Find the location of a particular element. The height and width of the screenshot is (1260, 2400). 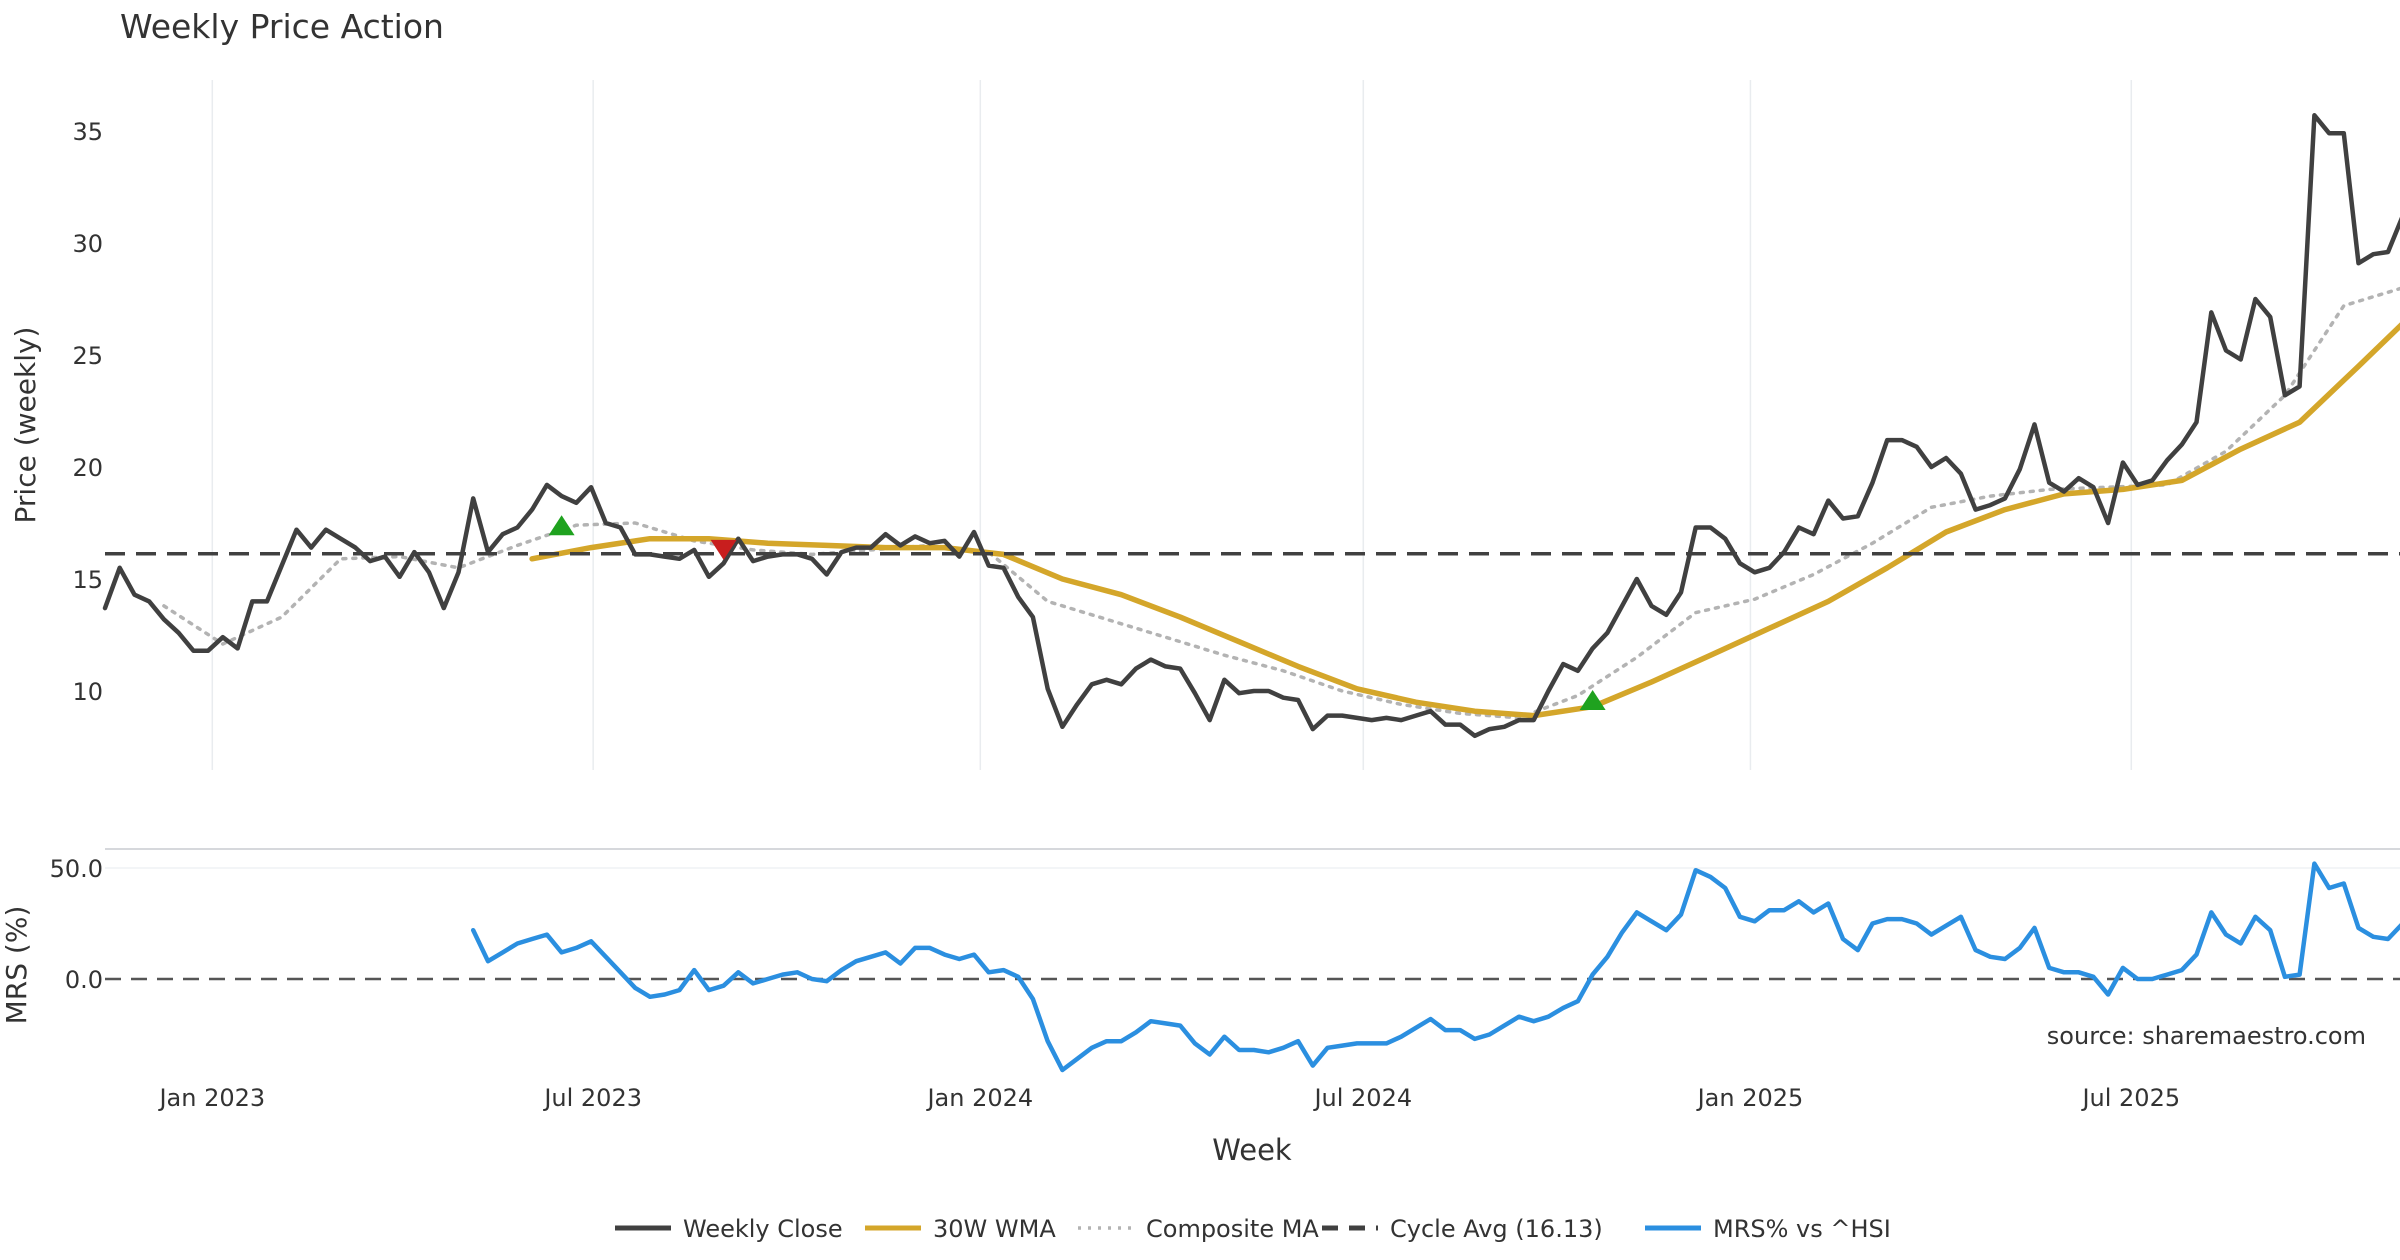

signal-markers is located at coordinates (1077, 612).